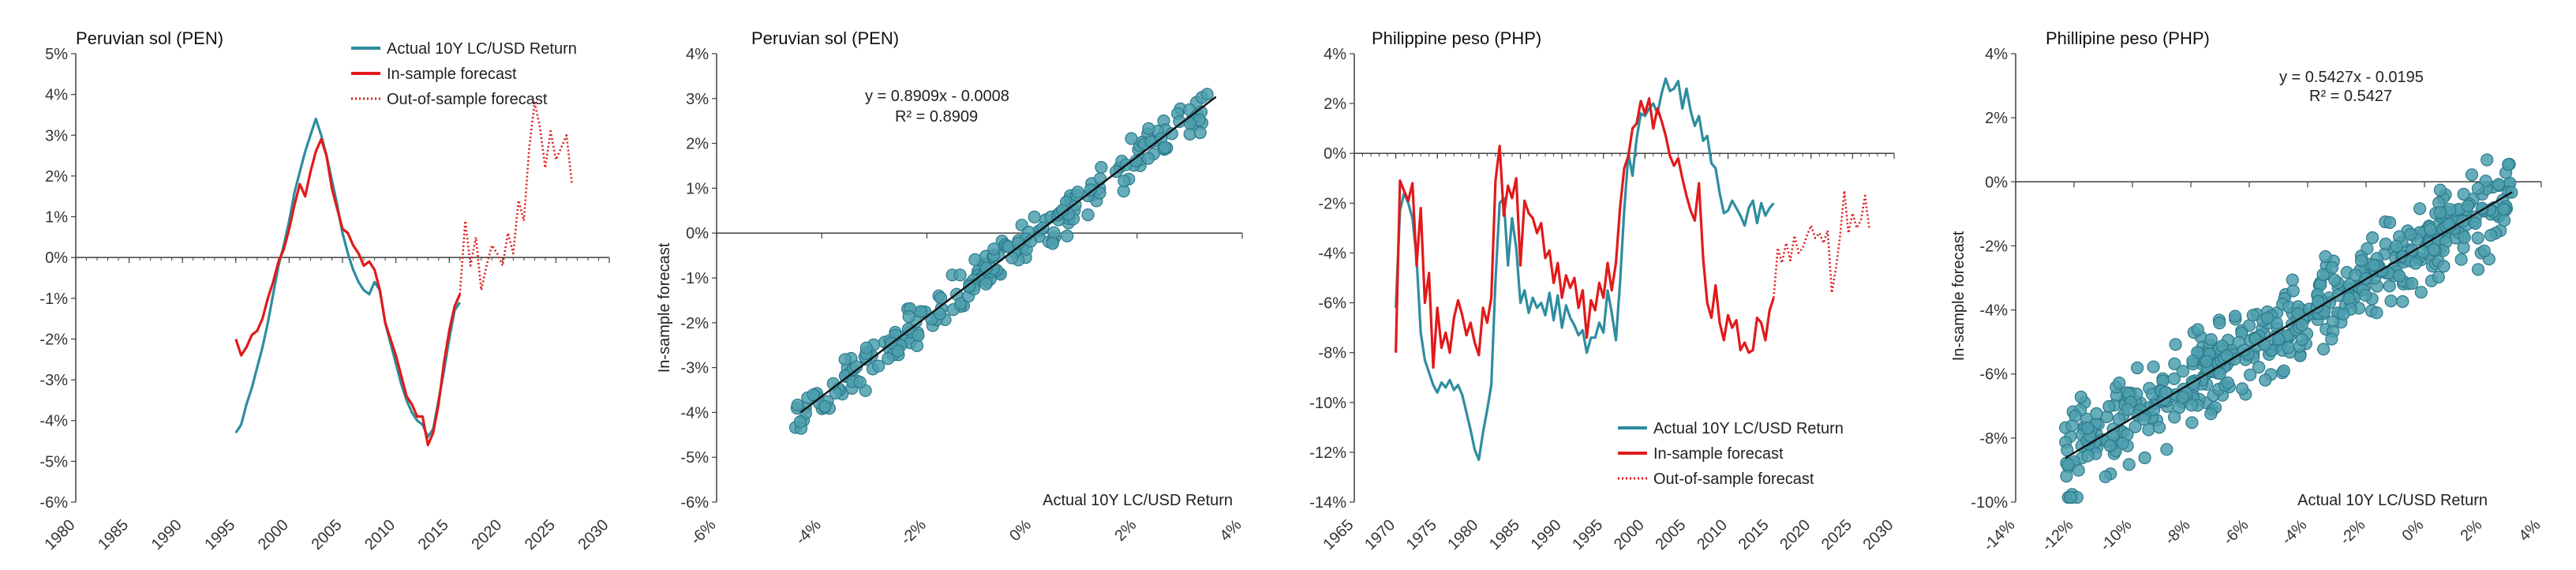 The image size is (2576, 570). Describe the element at coordinates (1996, 118) in the screenshot. I see `y-tick-label: 2%` at that location.